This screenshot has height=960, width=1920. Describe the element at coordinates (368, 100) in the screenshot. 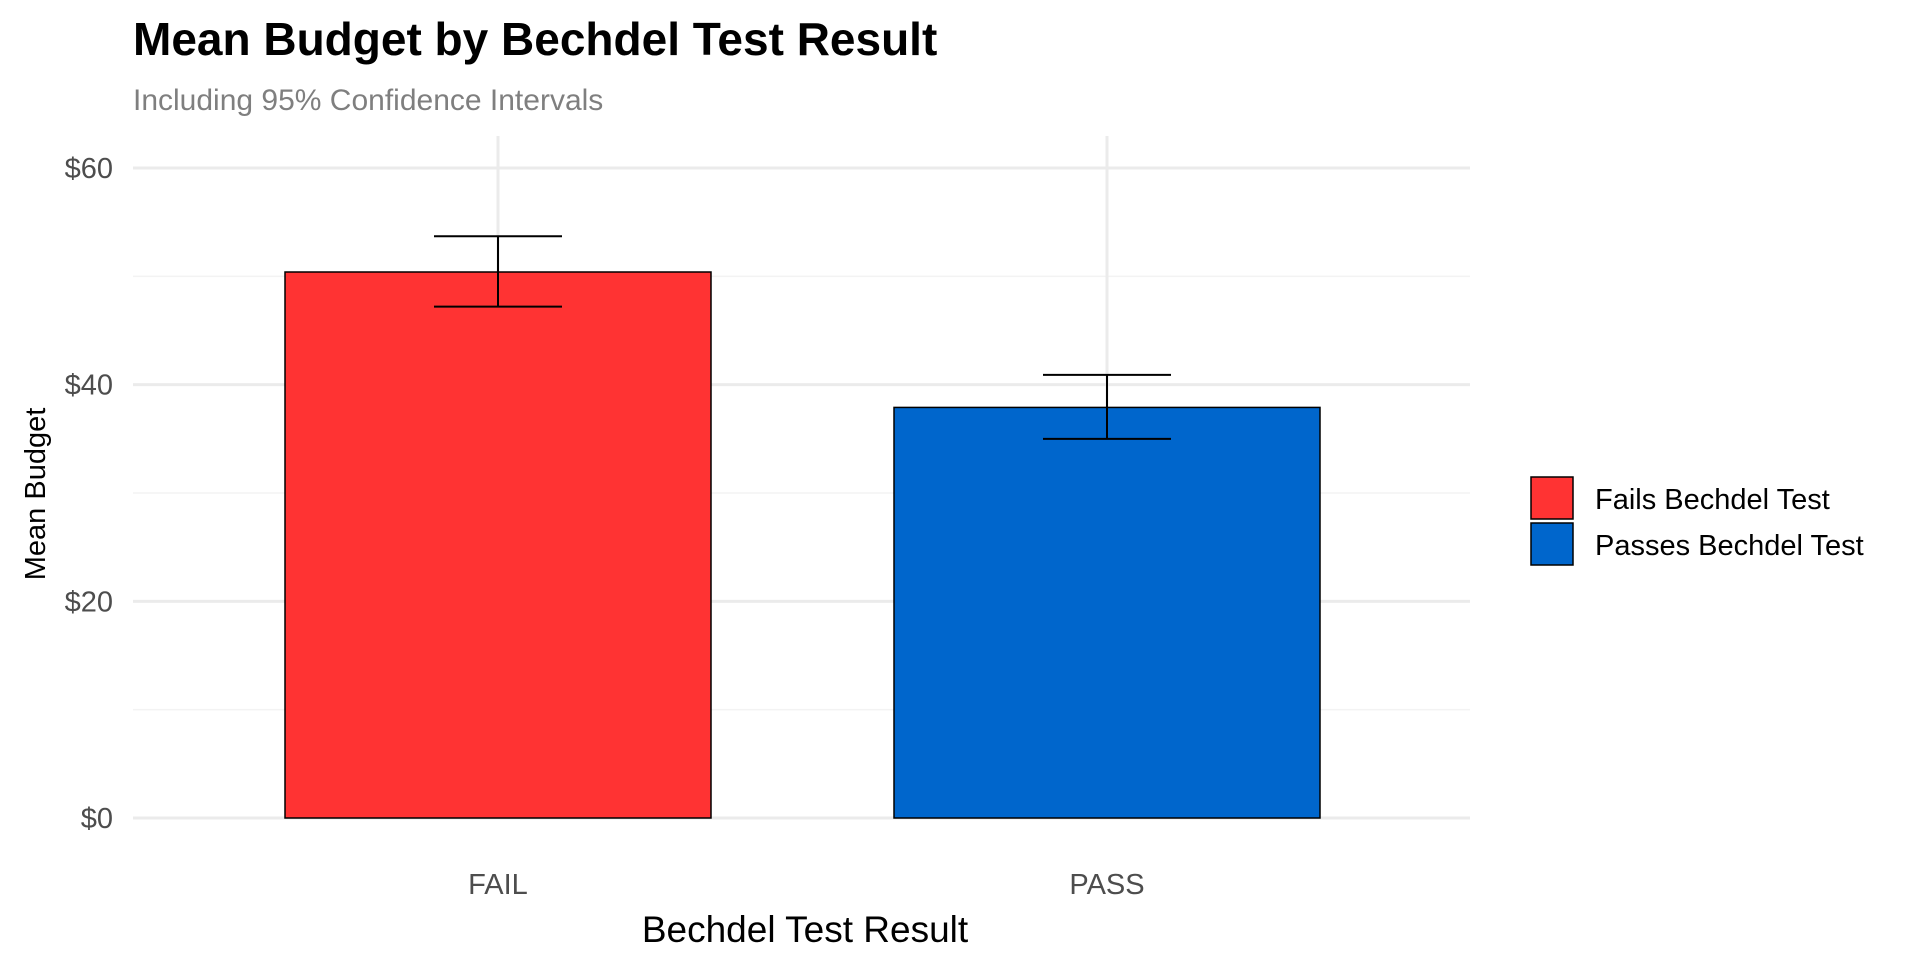

I see `chart-subtitle: Including 95% Confidence Intervals` at that location.